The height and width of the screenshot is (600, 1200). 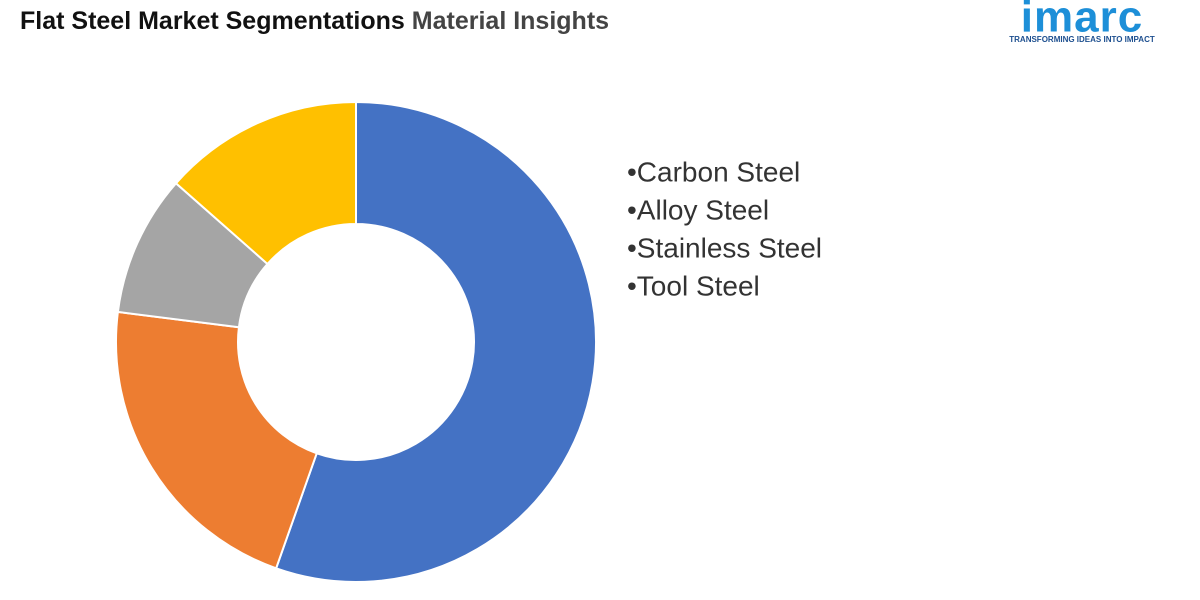 I want to click on legend-entry: •Carbon Steel, so click(x=713, y=171).